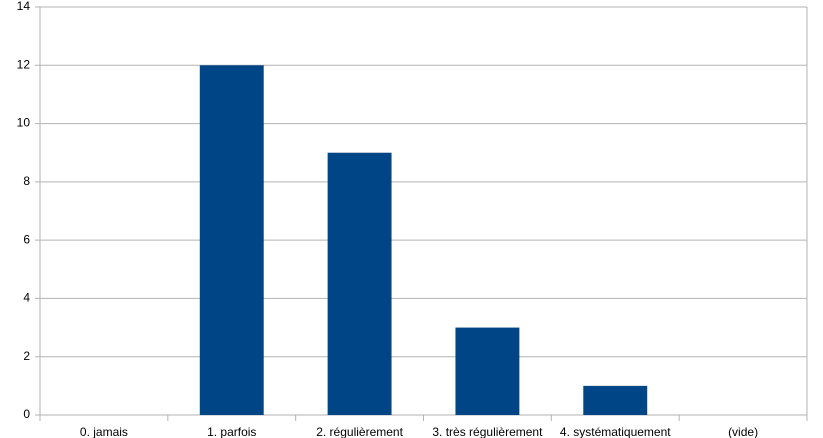 The image size is (823, 438). Describe the element at coordinates (359, 431) in the screenshot. I see `x-tick-label: 2. régulièrement` at that location.